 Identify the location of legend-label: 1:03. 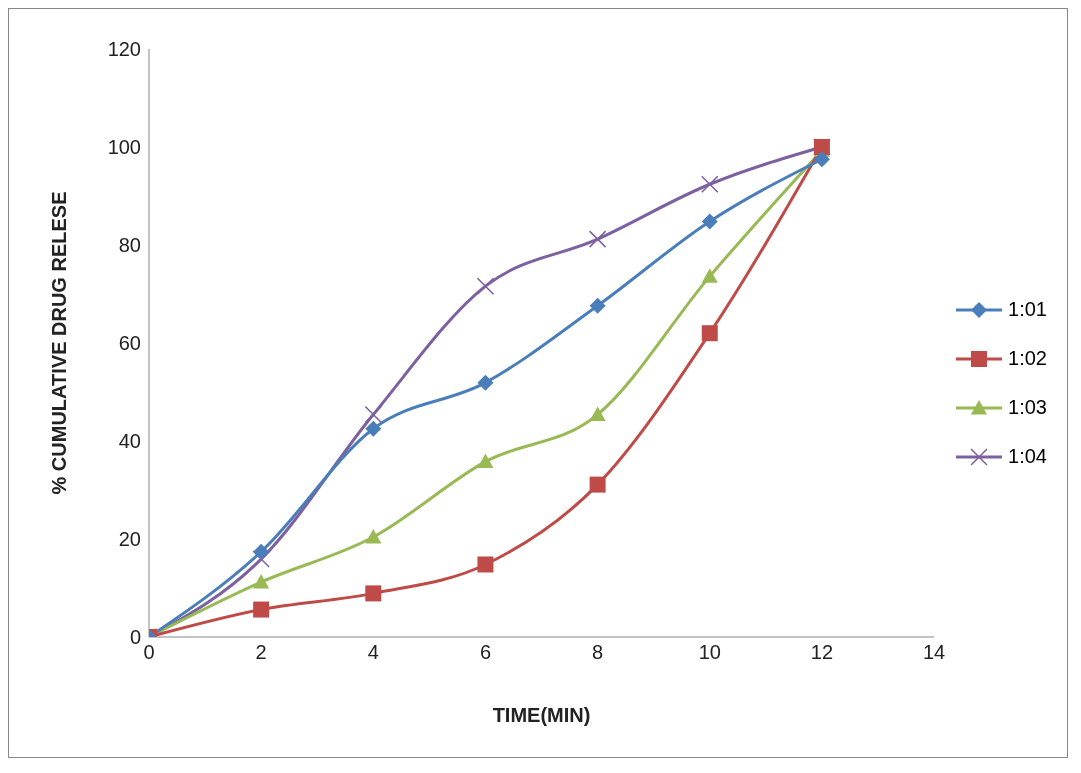
(1027, 407).